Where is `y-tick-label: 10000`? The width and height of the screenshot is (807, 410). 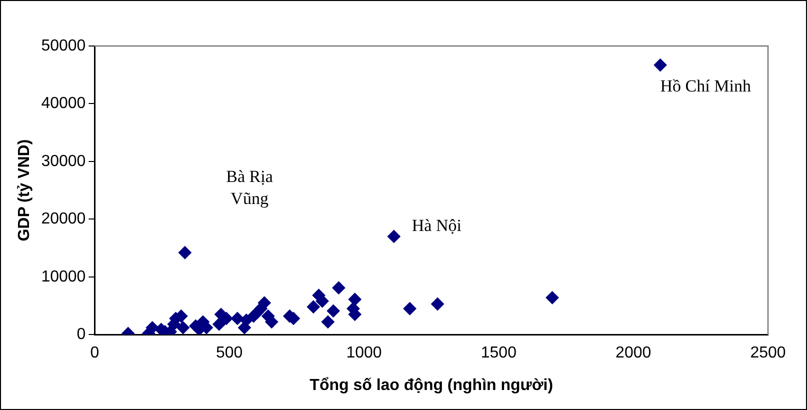 y-tick-label: 10000 is located at coordinates (63, 277).